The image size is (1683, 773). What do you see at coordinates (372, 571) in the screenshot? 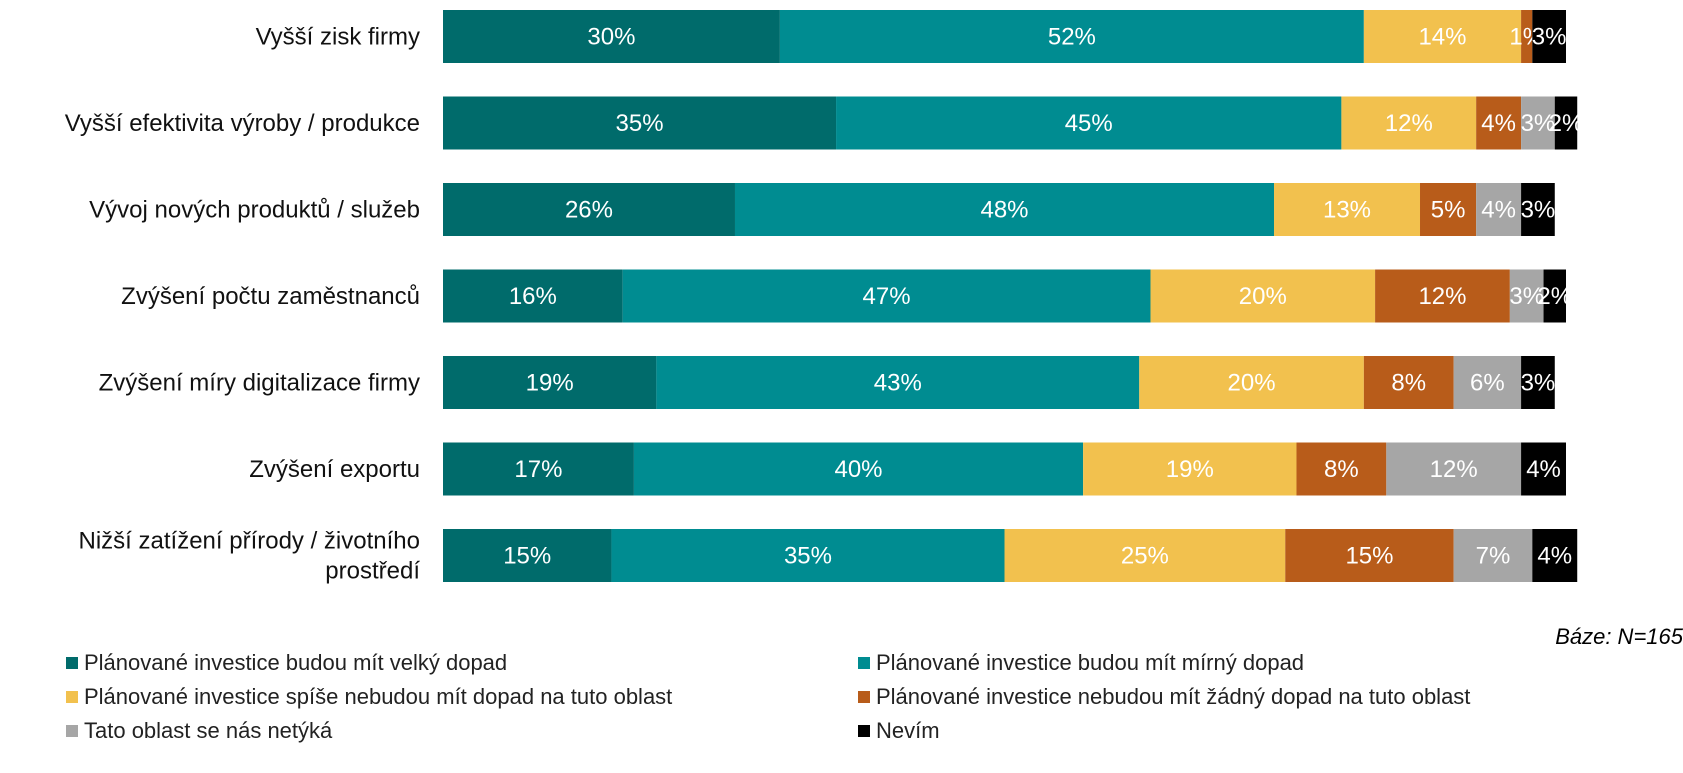
I see `category-label: prostředí` at bounding box center [372, 571].